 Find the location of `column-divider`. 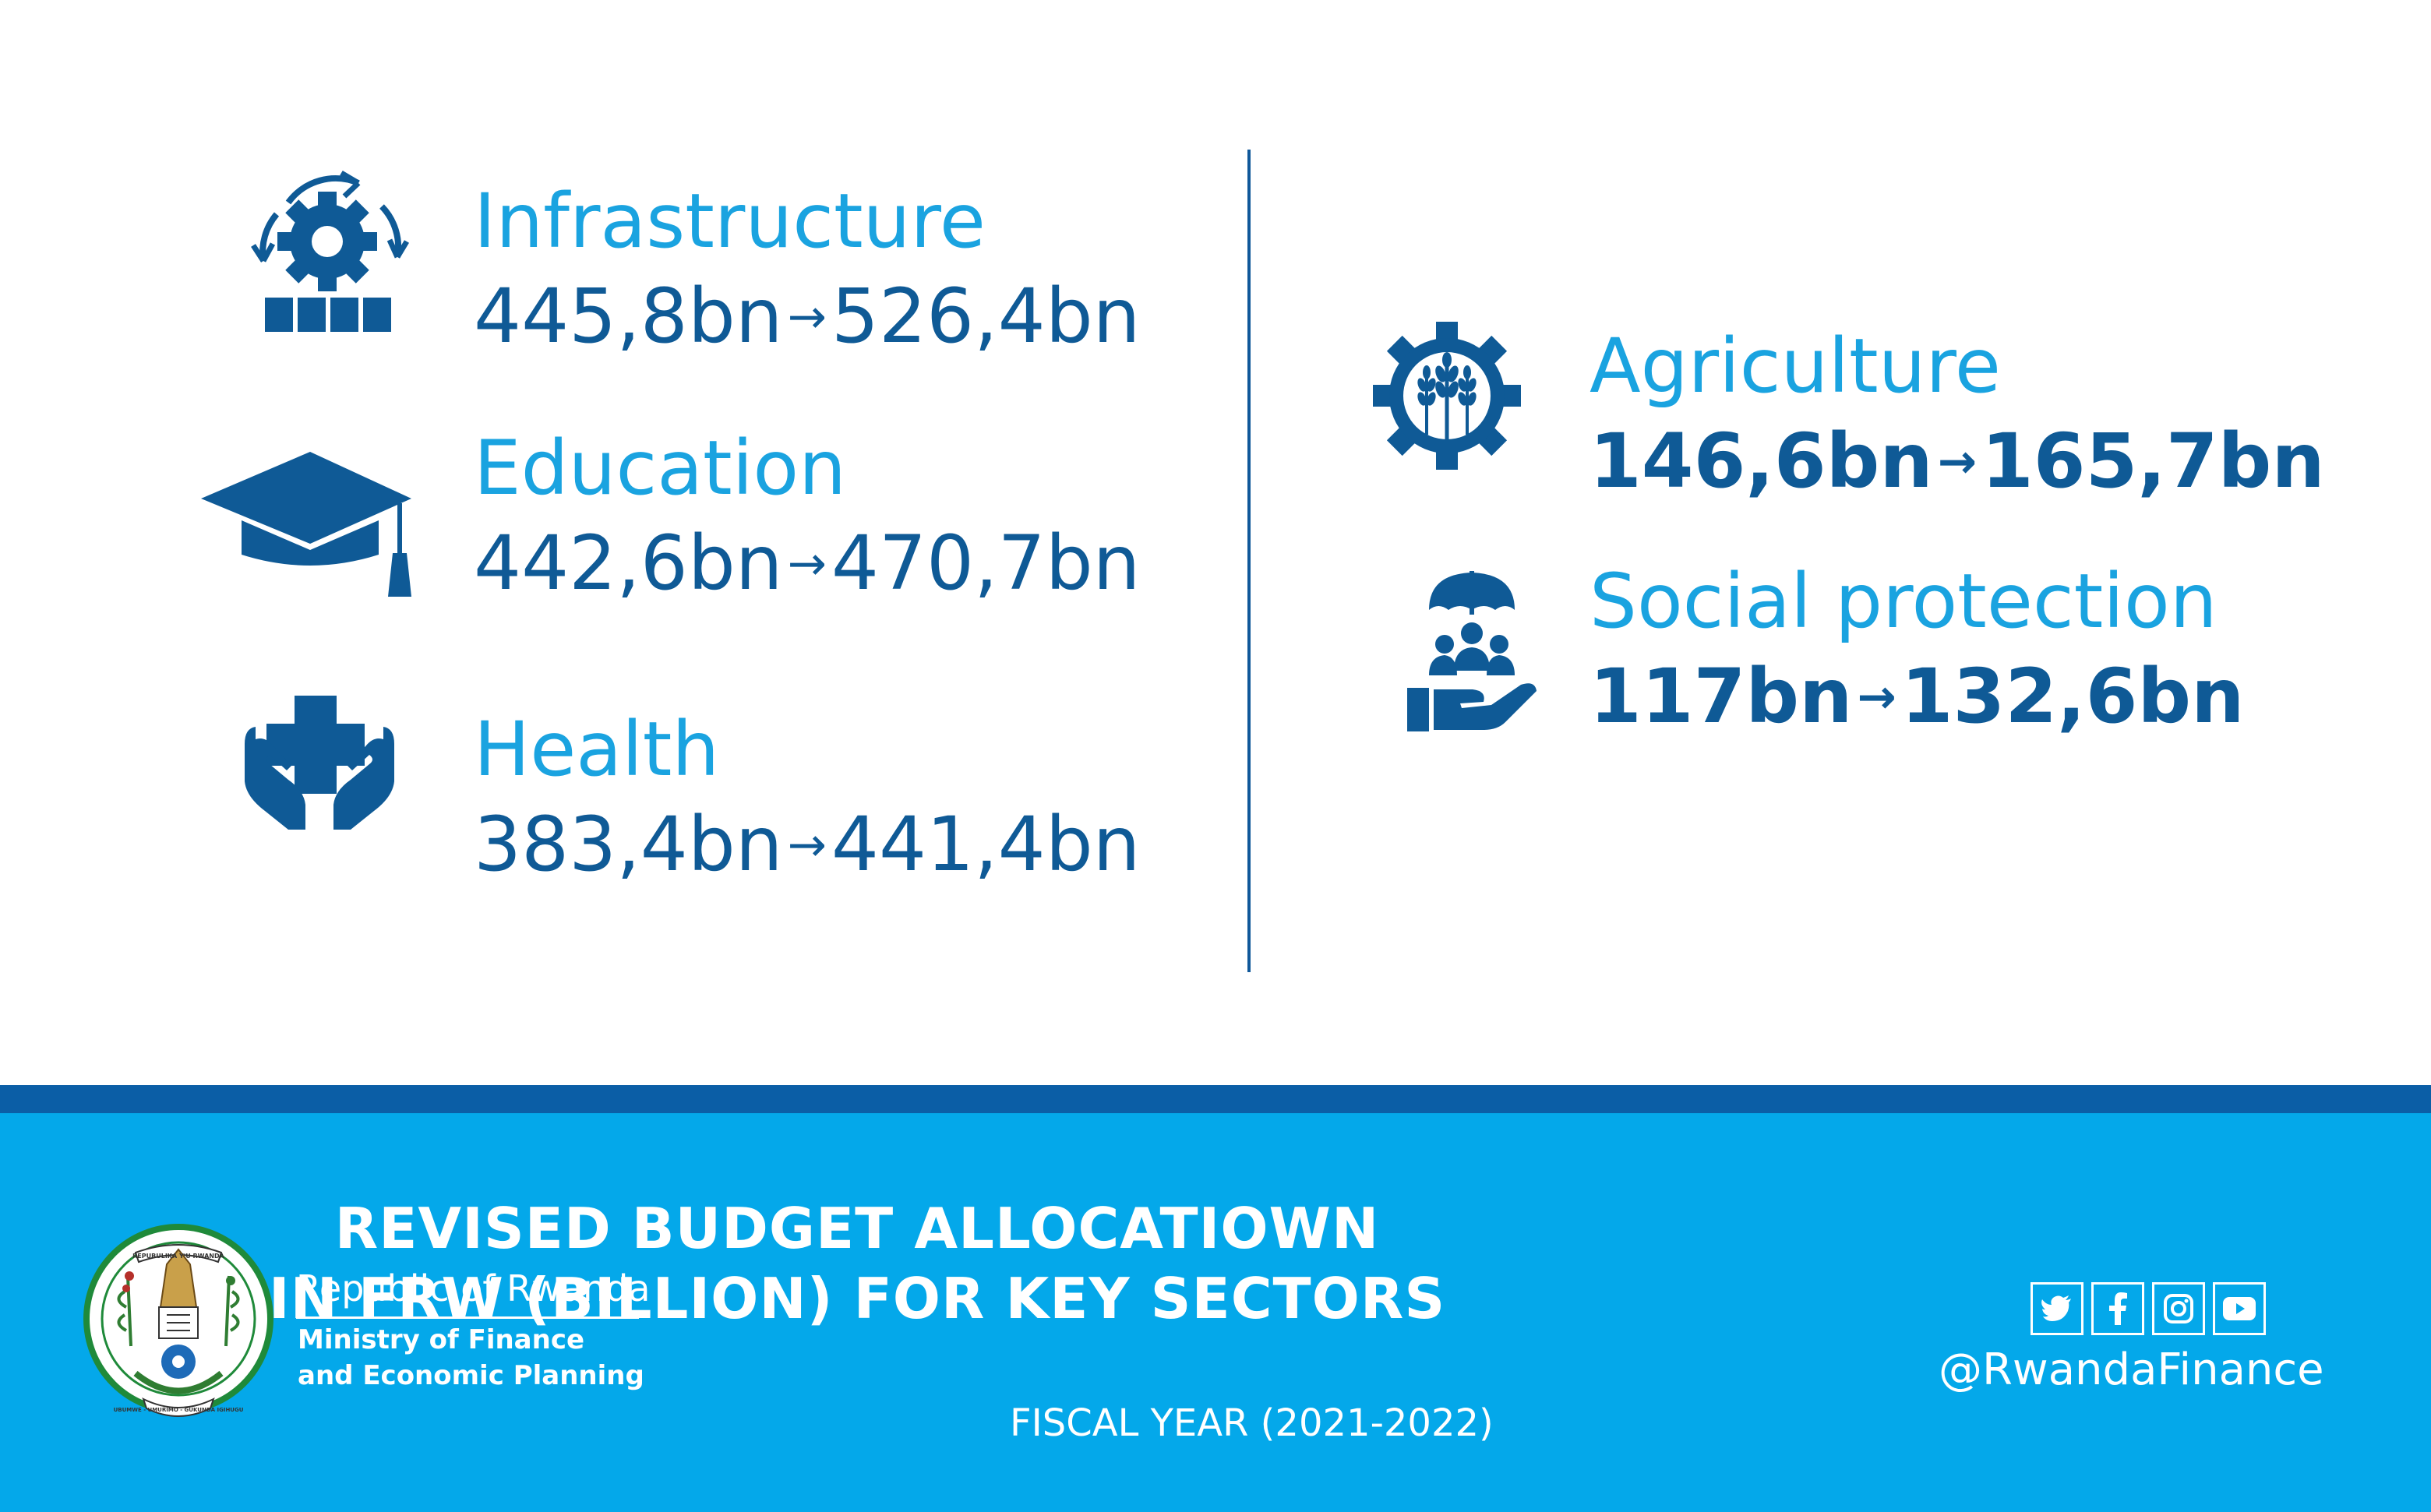

column-divider is located at coordinates (1249, 561).